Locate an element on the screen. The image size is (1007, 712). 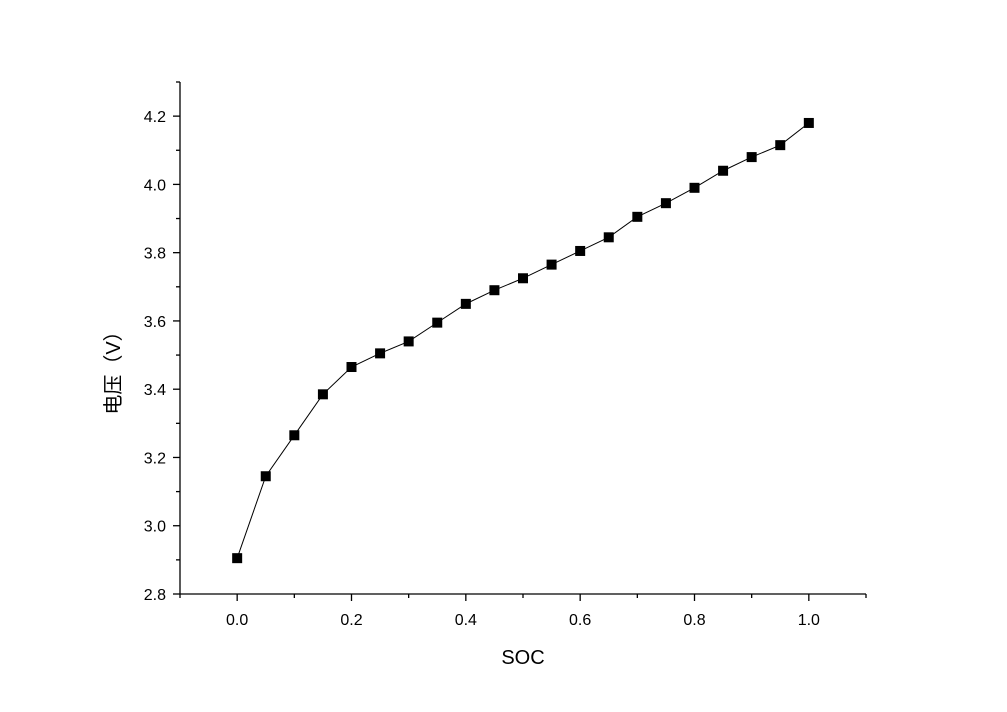
y-tick-label: 3.8 is located at coordinates (155, 254).